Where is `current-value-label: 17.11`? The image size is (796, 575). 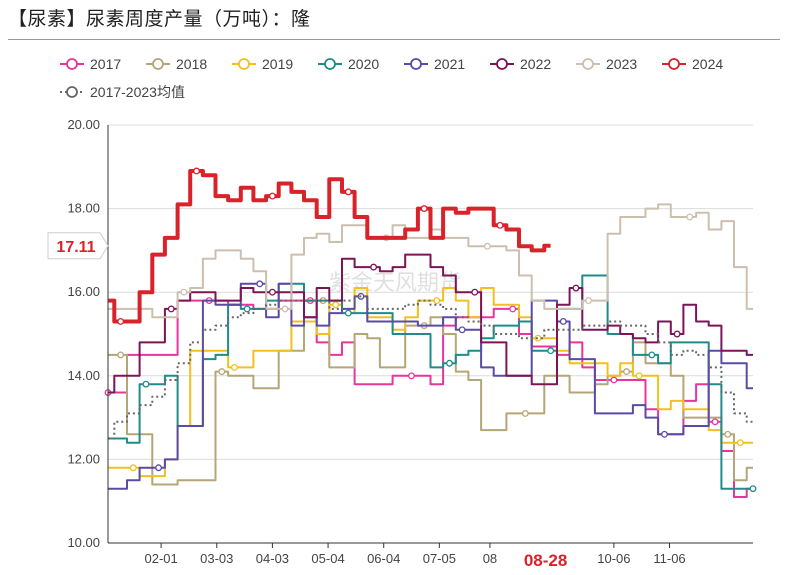
current-value-label: 17.11 is located at coordinates (75, 247).